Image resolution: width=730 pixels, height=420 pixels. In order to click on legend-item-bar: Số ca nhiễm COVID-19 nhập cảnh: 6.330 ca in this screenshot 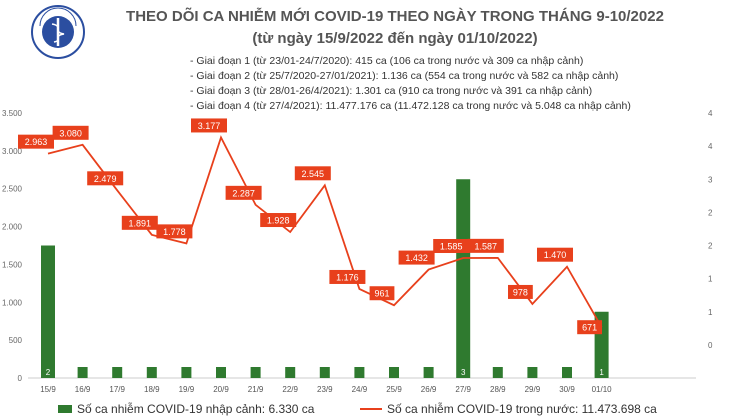, I will do `click(186, 409)`.